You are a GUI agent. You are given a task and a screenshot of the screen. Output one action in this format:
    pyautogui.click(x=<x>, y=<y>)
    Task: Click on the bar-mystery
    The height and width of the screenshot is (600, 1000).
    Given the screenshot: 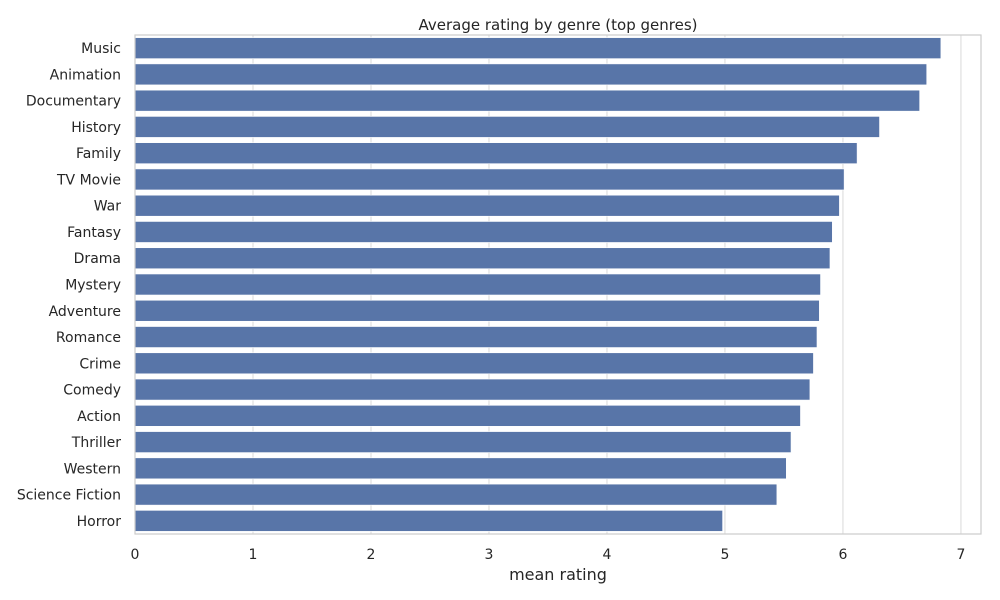 What is the action you would take?
    pyautogui.click(x=477, y=284)
    